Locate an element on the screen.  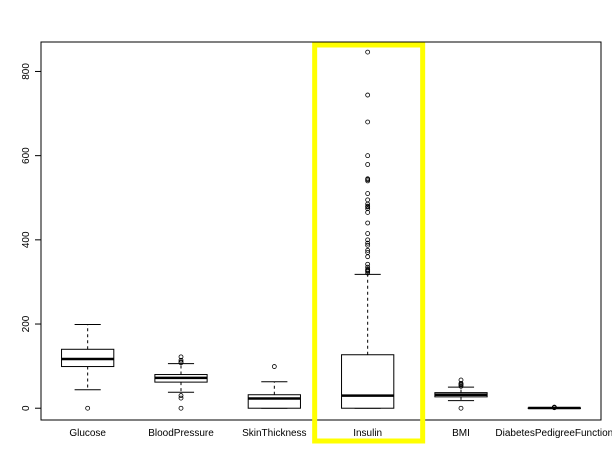
x-label-Insulin: Insulin is located at coordinates (367, 433).